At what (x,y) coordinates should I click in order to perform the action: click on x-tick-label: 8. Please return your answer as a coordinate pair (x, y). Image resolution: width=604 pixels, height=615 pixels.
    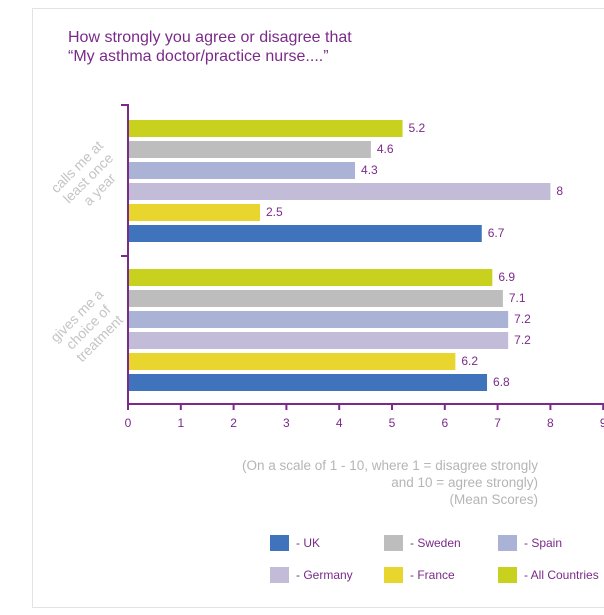
    Looking at the image, I should click on (550, 423).